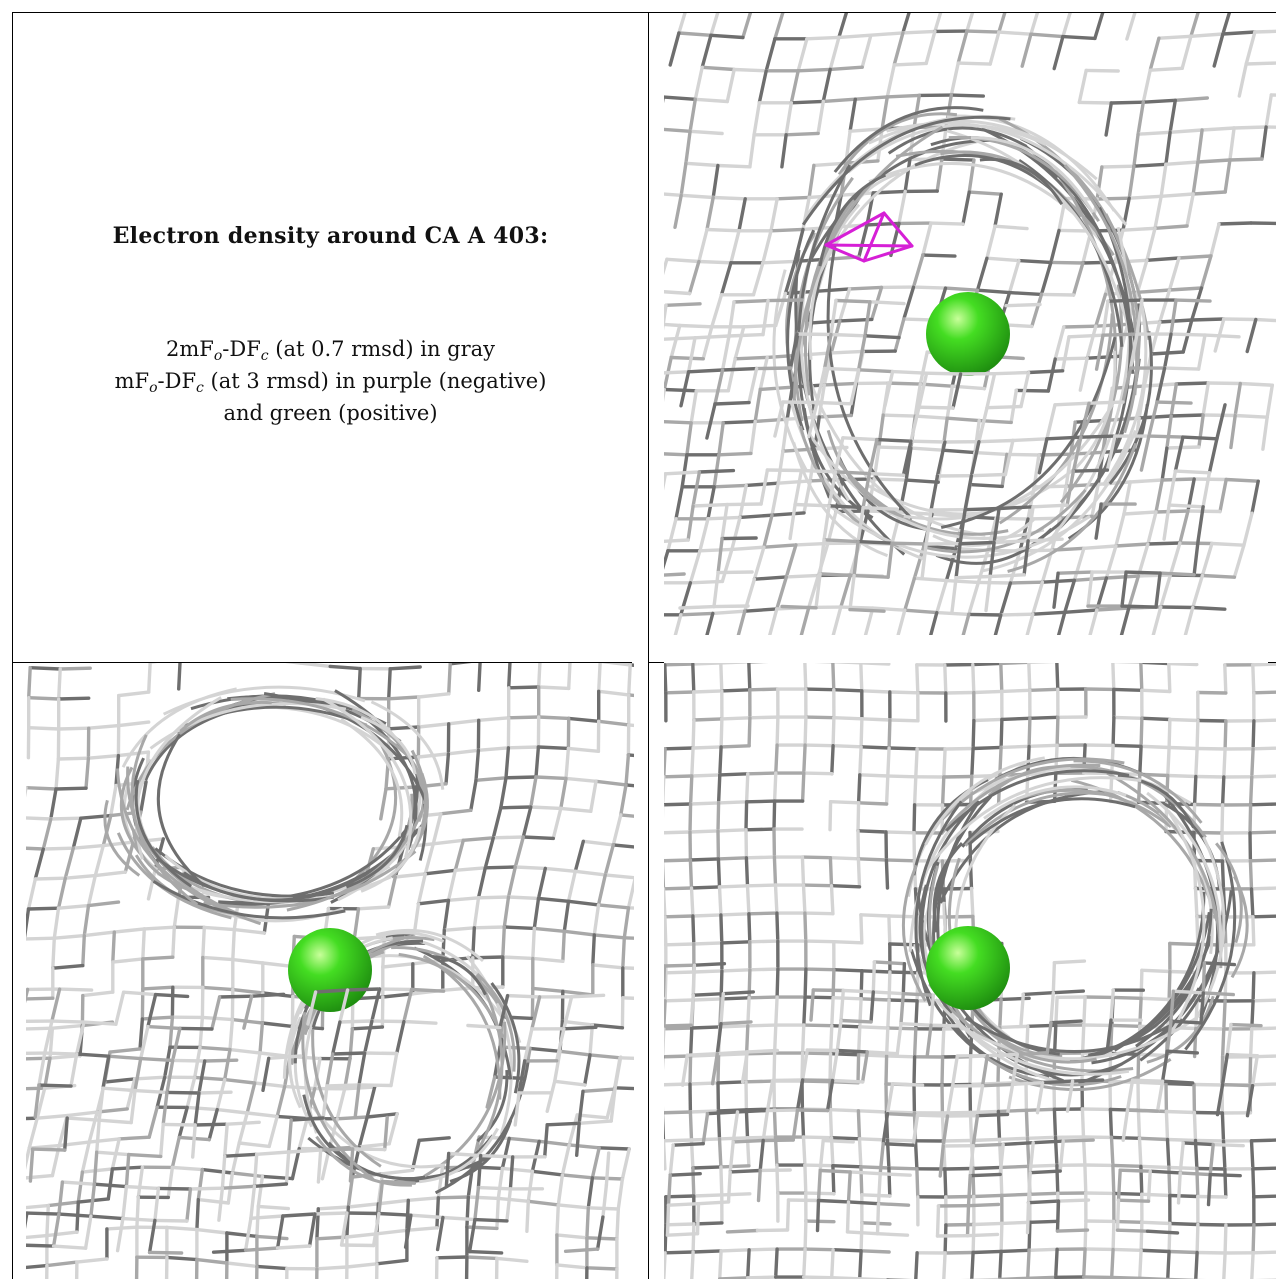 The height and width of the screenshot is (1279, 1276). What do you see at coordinates (644, 12) in the screenshot?
I see `grid-line-top` at bounding box center [644, 12].